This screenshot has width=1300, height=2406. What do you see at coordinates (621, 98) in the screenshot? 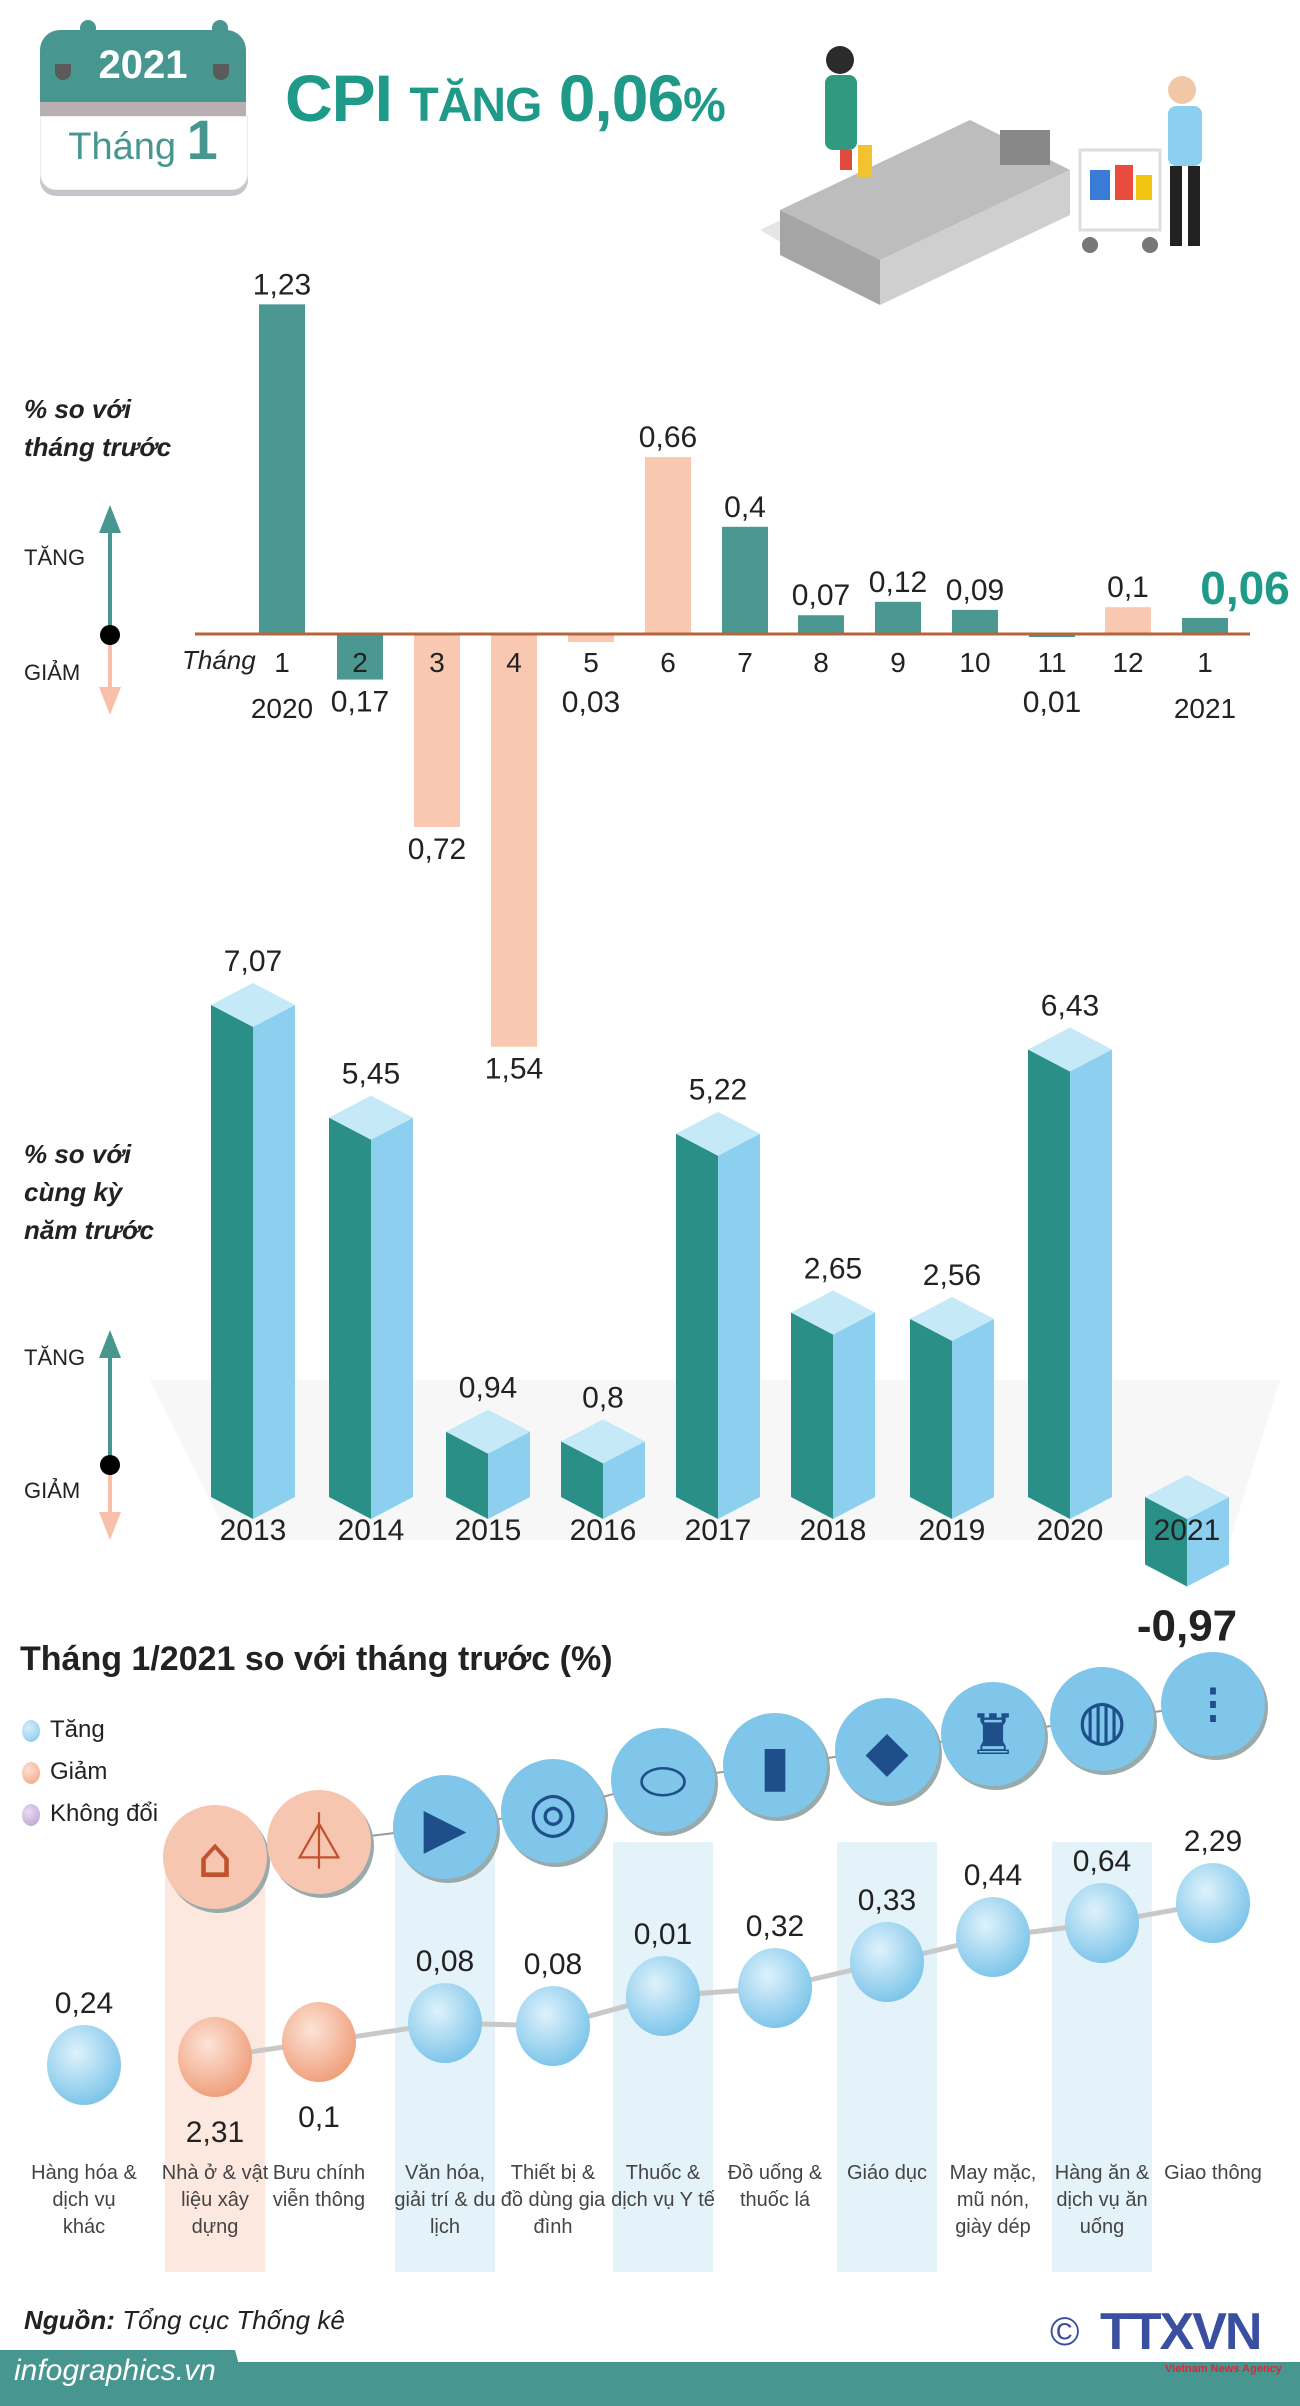
I see `title-value: 0,06` at bounding box center [621, 98].